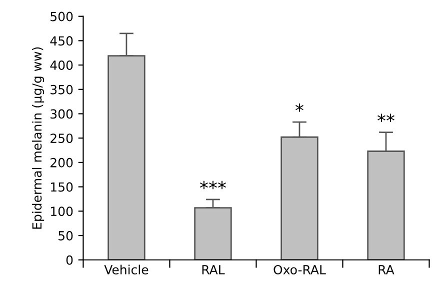  What do you see at coordinates (65, 235) in the screenshot?
I see `y-tick-label: 50` at bounding box center [65, 235].